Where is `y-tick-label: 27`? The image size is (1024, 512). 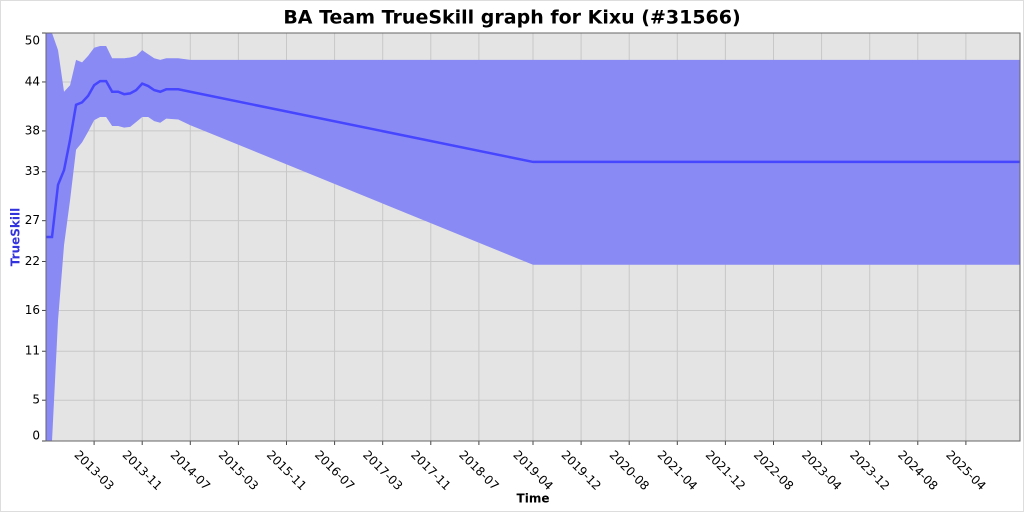
y-tick-label: 27 is located at coordinates (32, 220).